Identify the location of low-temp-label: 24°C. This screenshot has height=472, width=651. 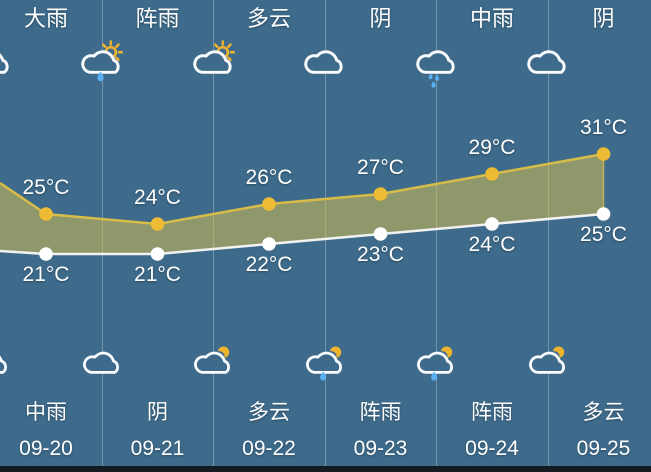
(492, 244).